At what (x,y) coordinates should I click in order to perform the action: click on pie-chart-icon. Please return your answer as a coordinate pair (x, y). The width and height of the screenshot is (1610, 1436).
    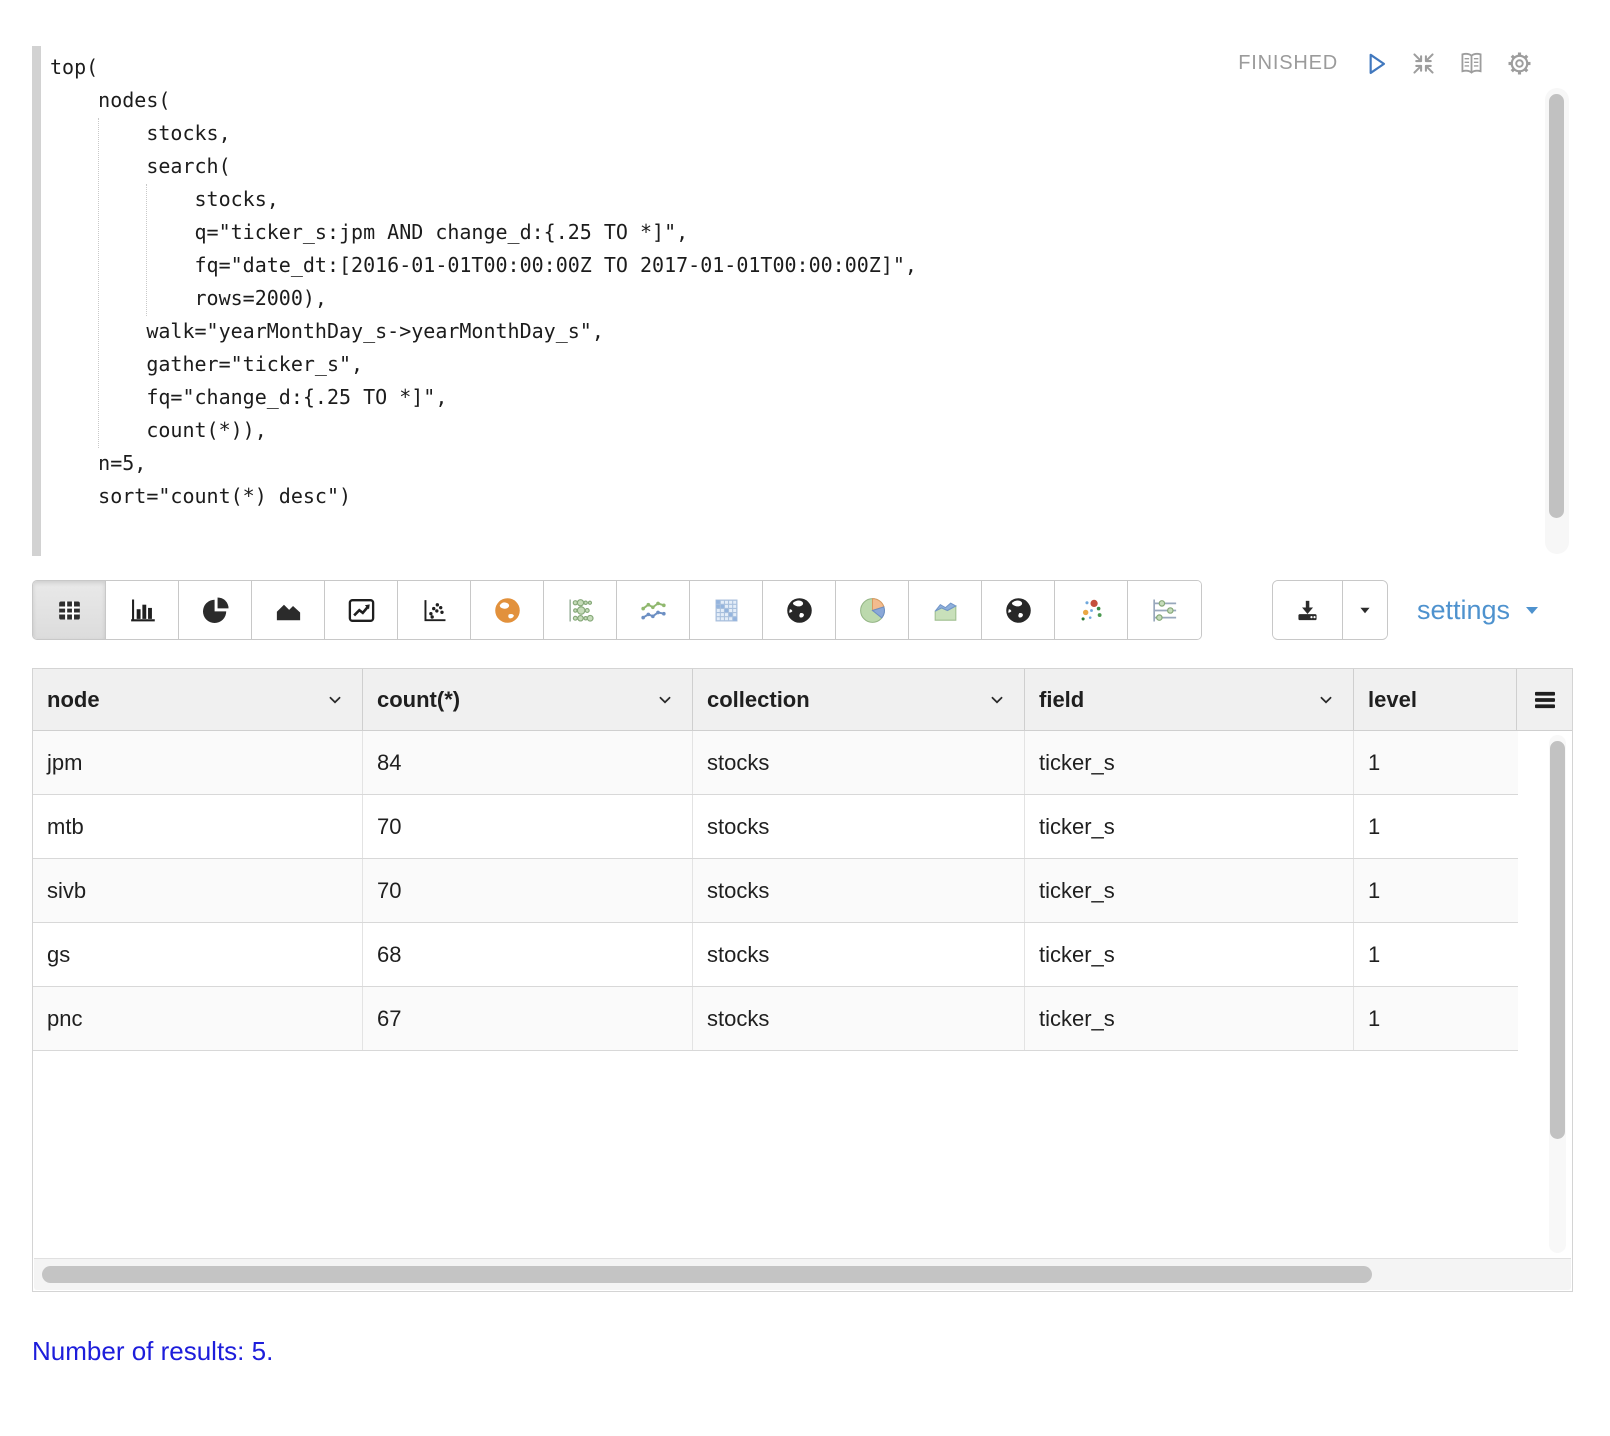
    Looking at the image, I should click on (215, 609).